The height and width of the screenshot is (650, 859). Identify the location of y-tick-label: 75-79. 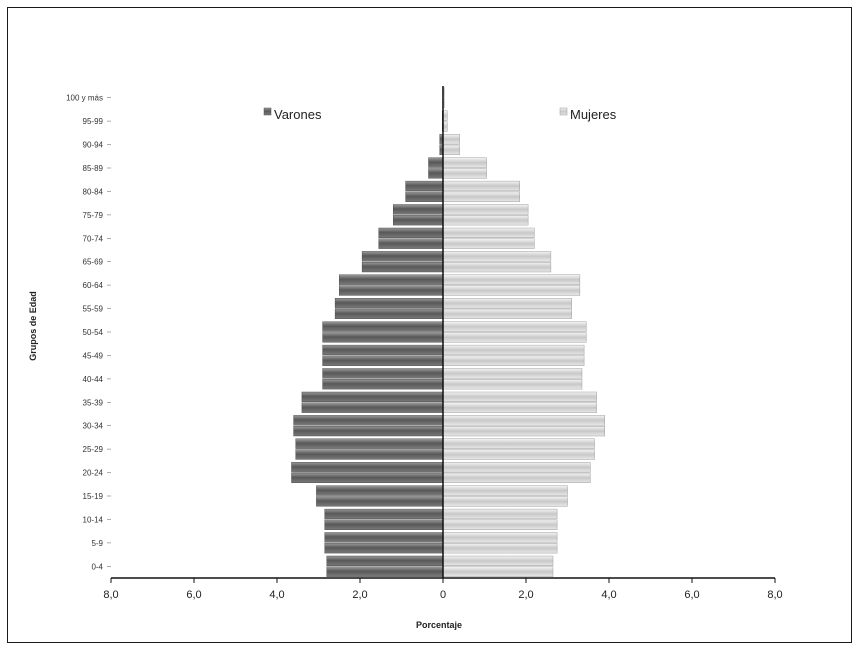
(93, 215).